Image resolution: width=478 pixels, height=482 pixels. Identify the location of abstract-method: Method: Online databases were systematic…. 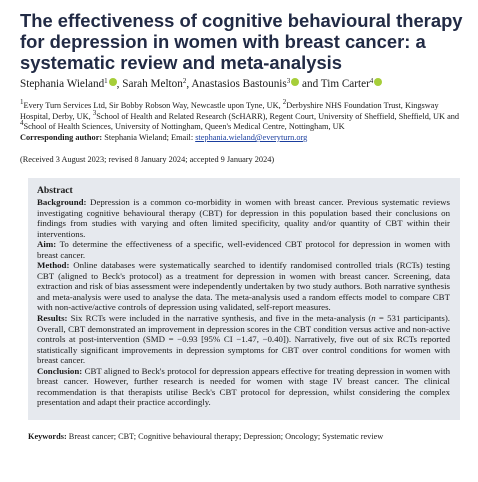
(243, 286).